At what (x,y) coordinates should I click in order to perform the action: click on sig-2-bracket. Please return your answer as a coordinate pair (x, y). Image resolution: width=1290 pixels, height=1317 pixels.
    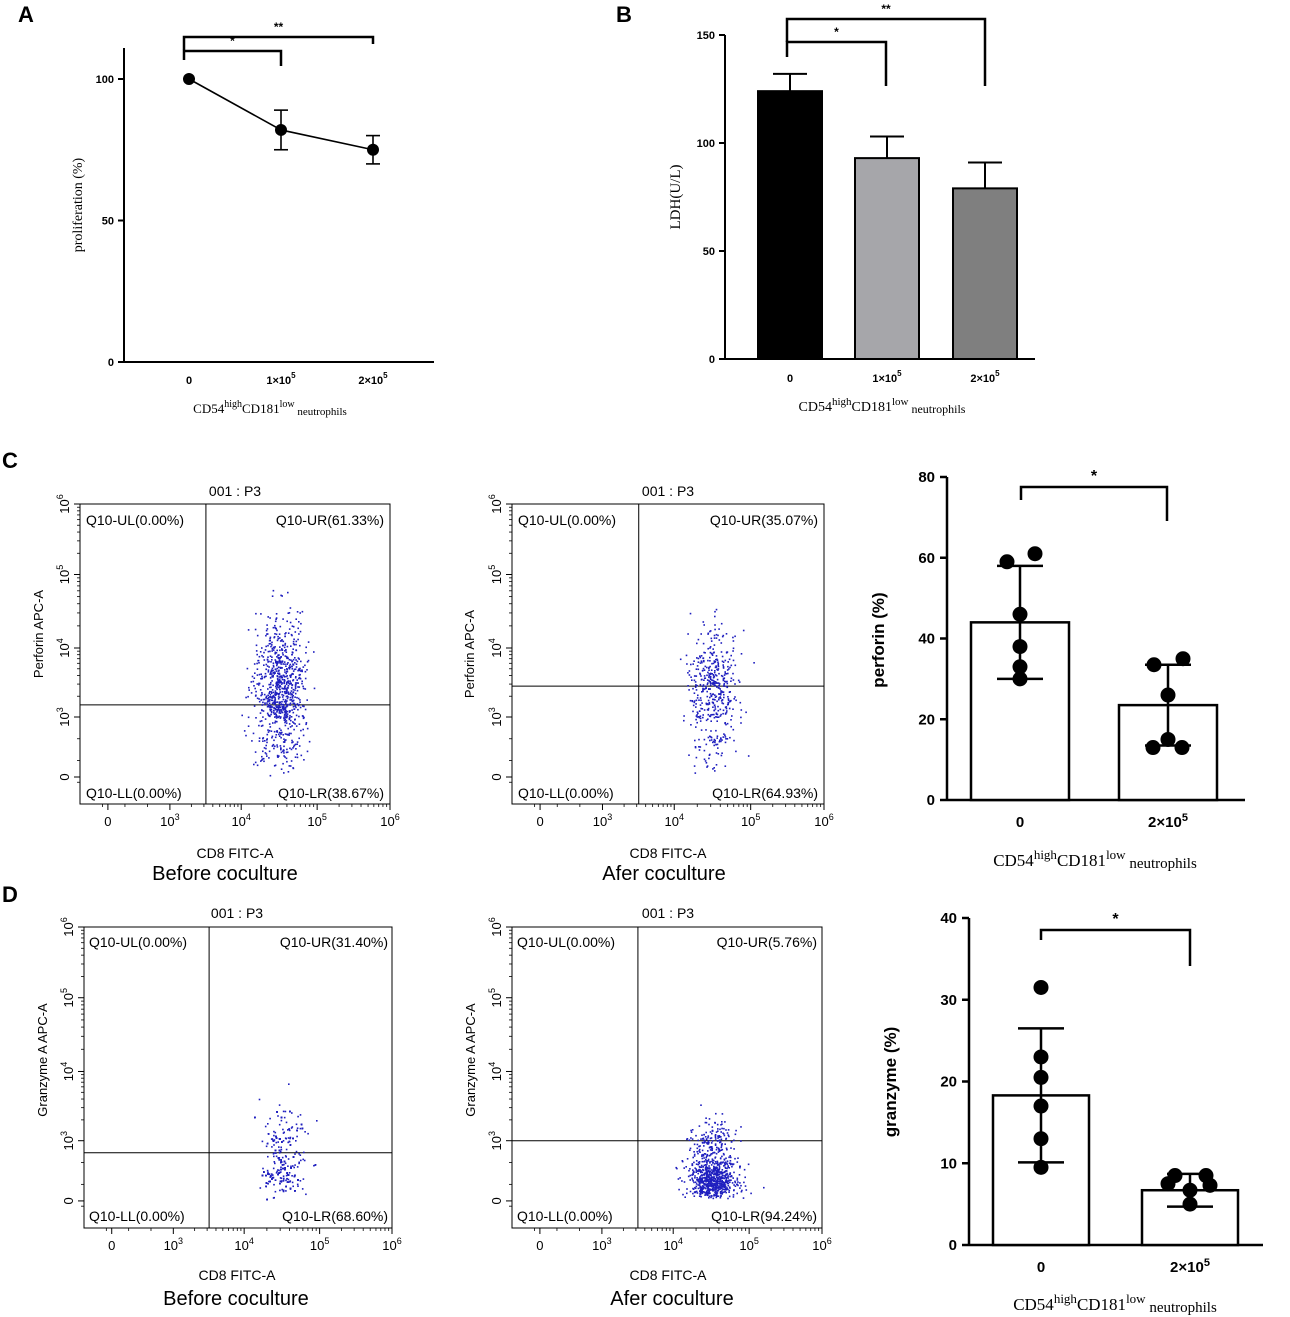
    Looking at the image, I should click on (278, 42).